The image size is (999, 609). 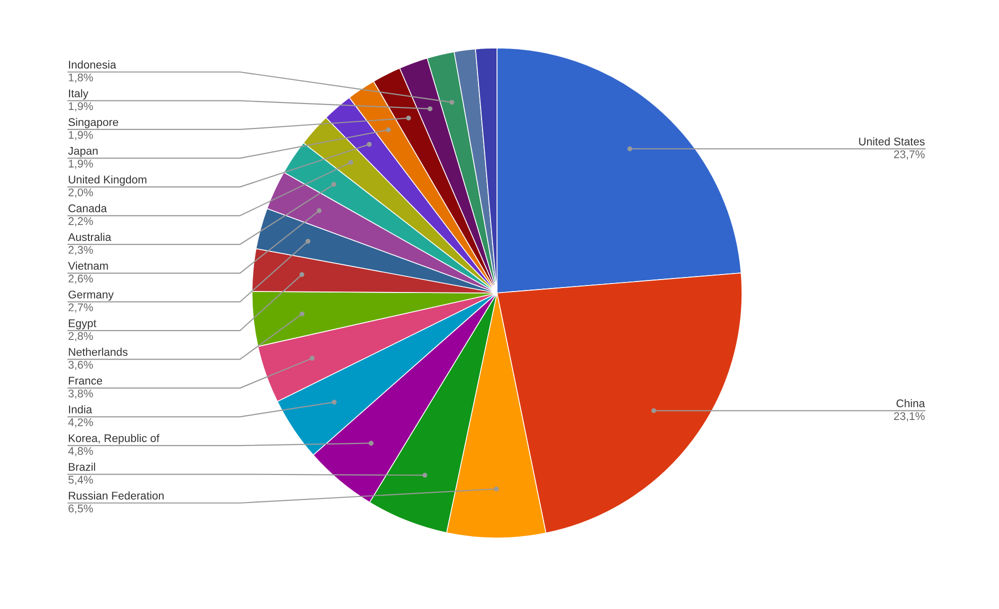 I want to click on data-label: 2,7%, so click(x=80, y=308).